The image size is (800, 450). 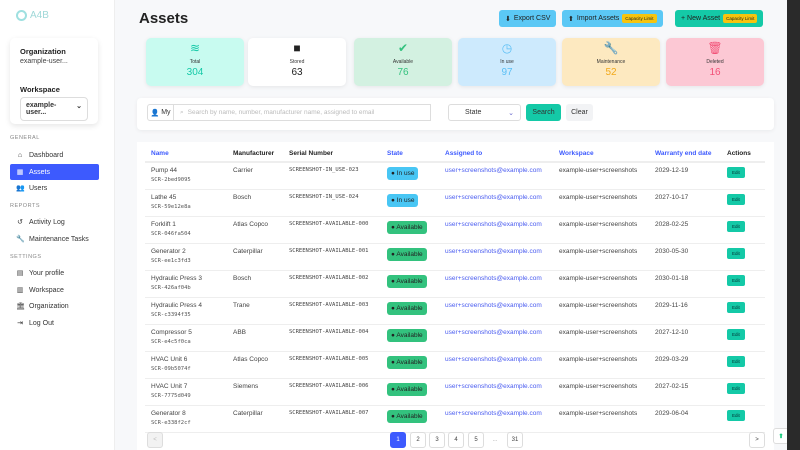 What do you see at coordinates (543, 112) in the screenshot?
I see `search-button: Search` at bounding box center [543, 112].